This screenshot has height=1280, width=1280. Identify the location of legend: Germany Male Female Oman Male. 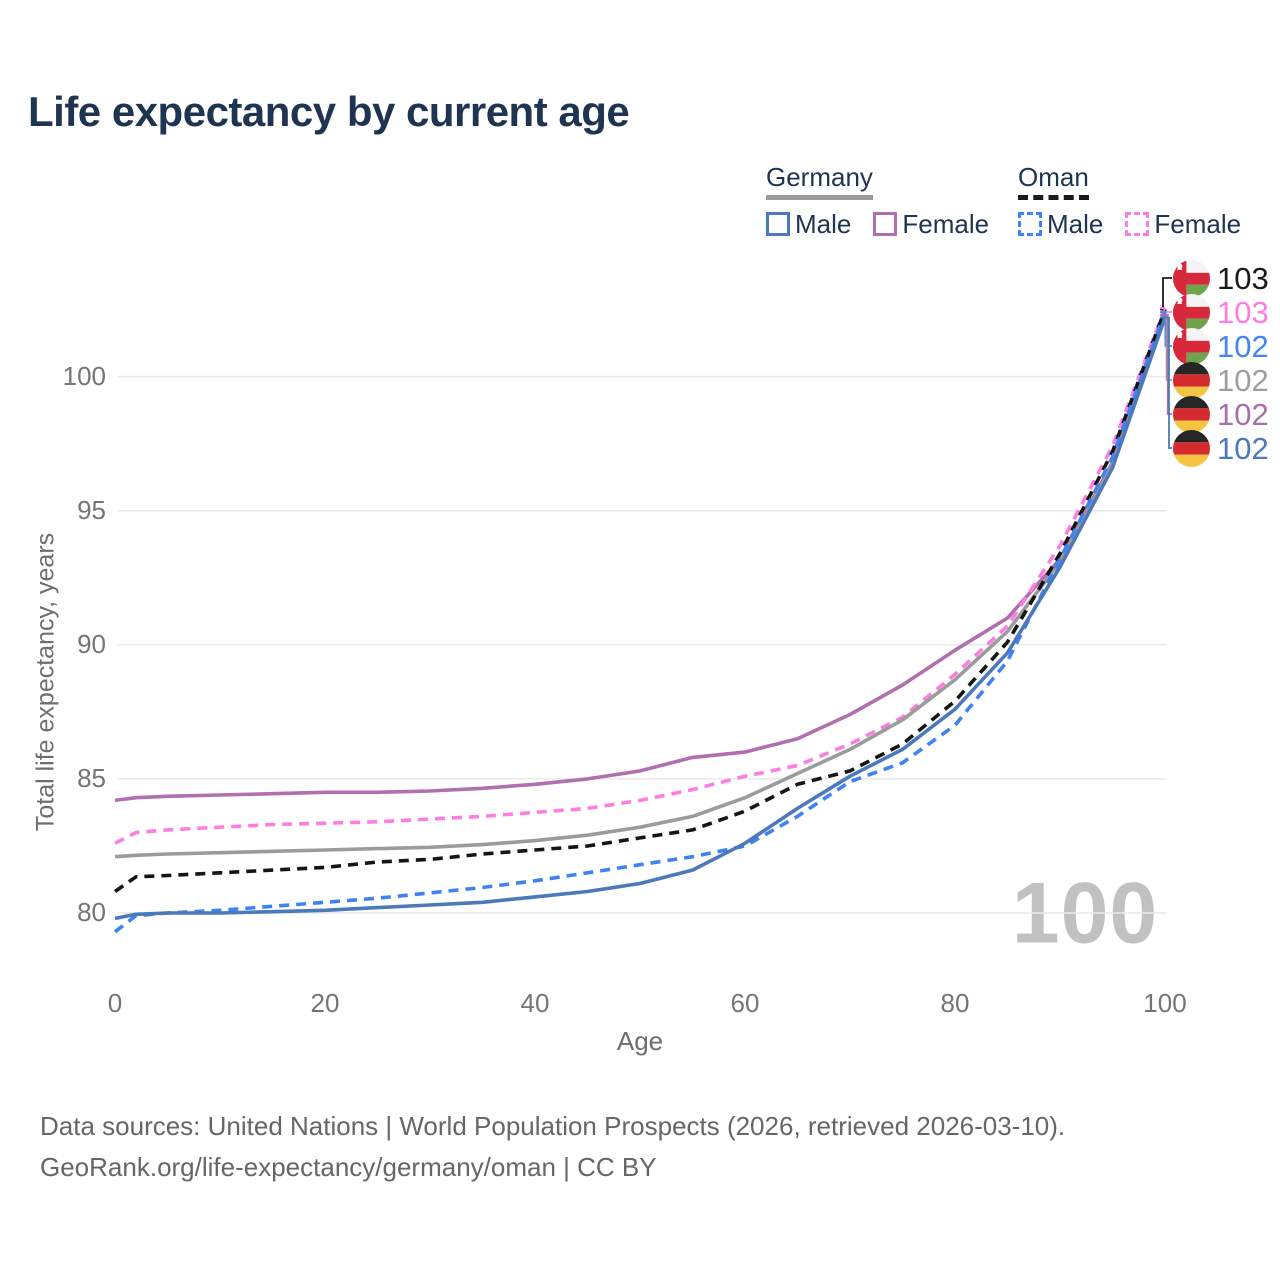
(640, 202).